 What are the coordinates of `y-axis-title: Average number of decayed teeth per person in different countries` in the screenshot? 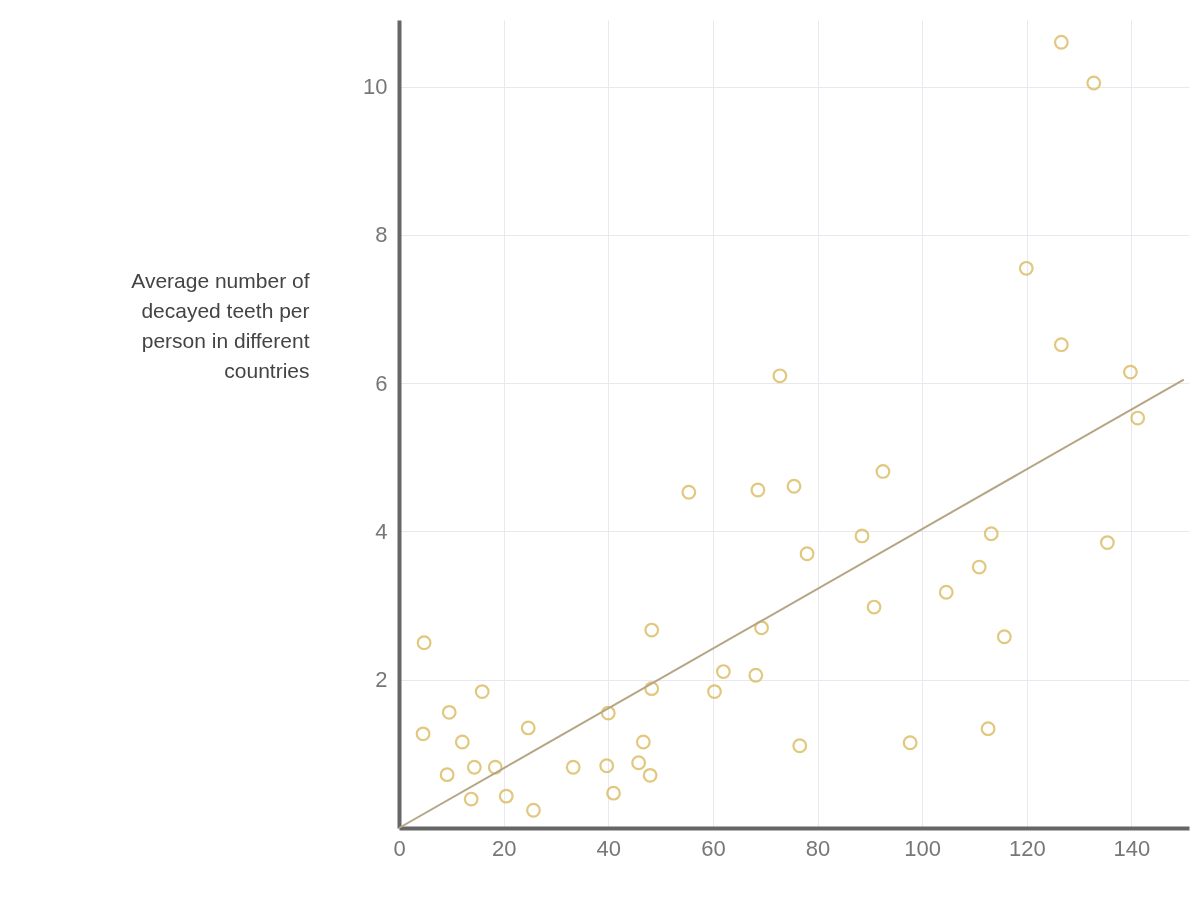 It's located at (220, 325).